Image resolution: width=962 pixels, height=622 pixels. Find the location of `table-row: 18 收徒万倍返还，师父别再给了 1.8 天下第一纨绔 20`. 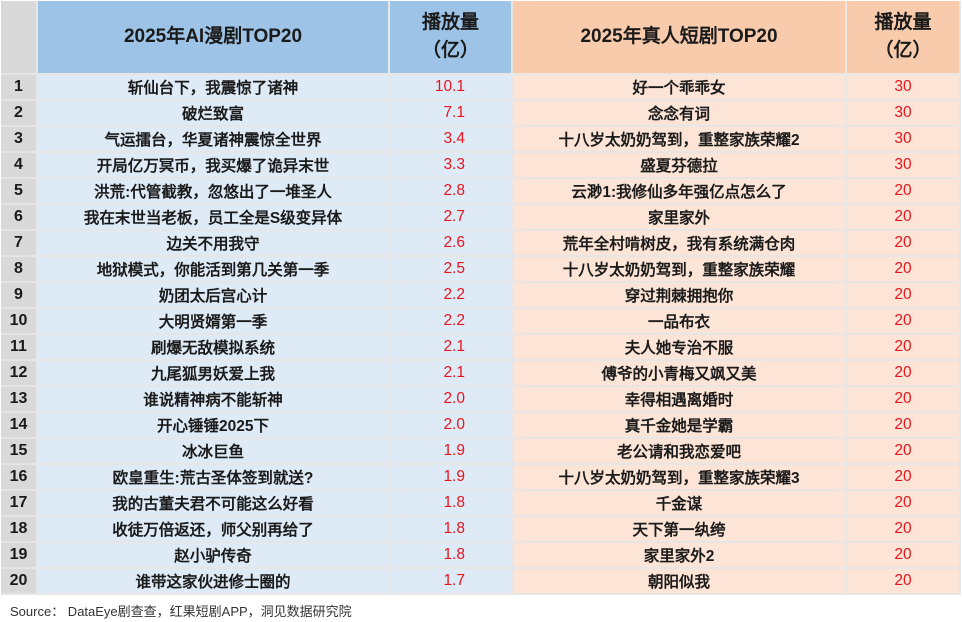

table-row: 18 收徒万倍返还，师父别再给了 1.8 天下第一纨绔 20 is located at coordinates (481, 530).